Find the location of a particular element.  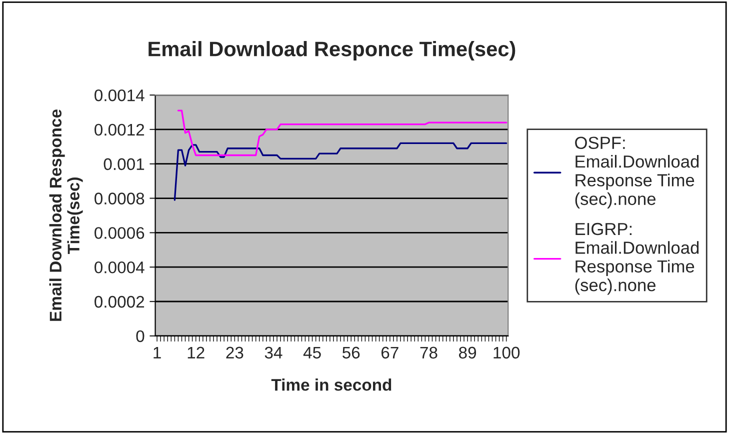

legend-label: EIGRP: Email.Download Response Time (sec).none is located at coordinates (637, 258).